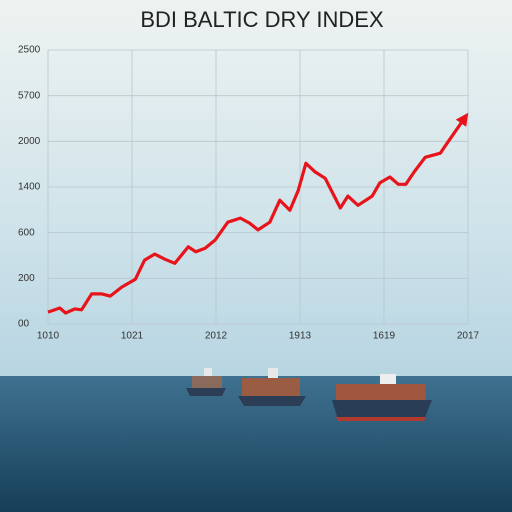 This screenshot has height=512, width=512. I want to click on y-tick-label: 2500, so click(29, 50).